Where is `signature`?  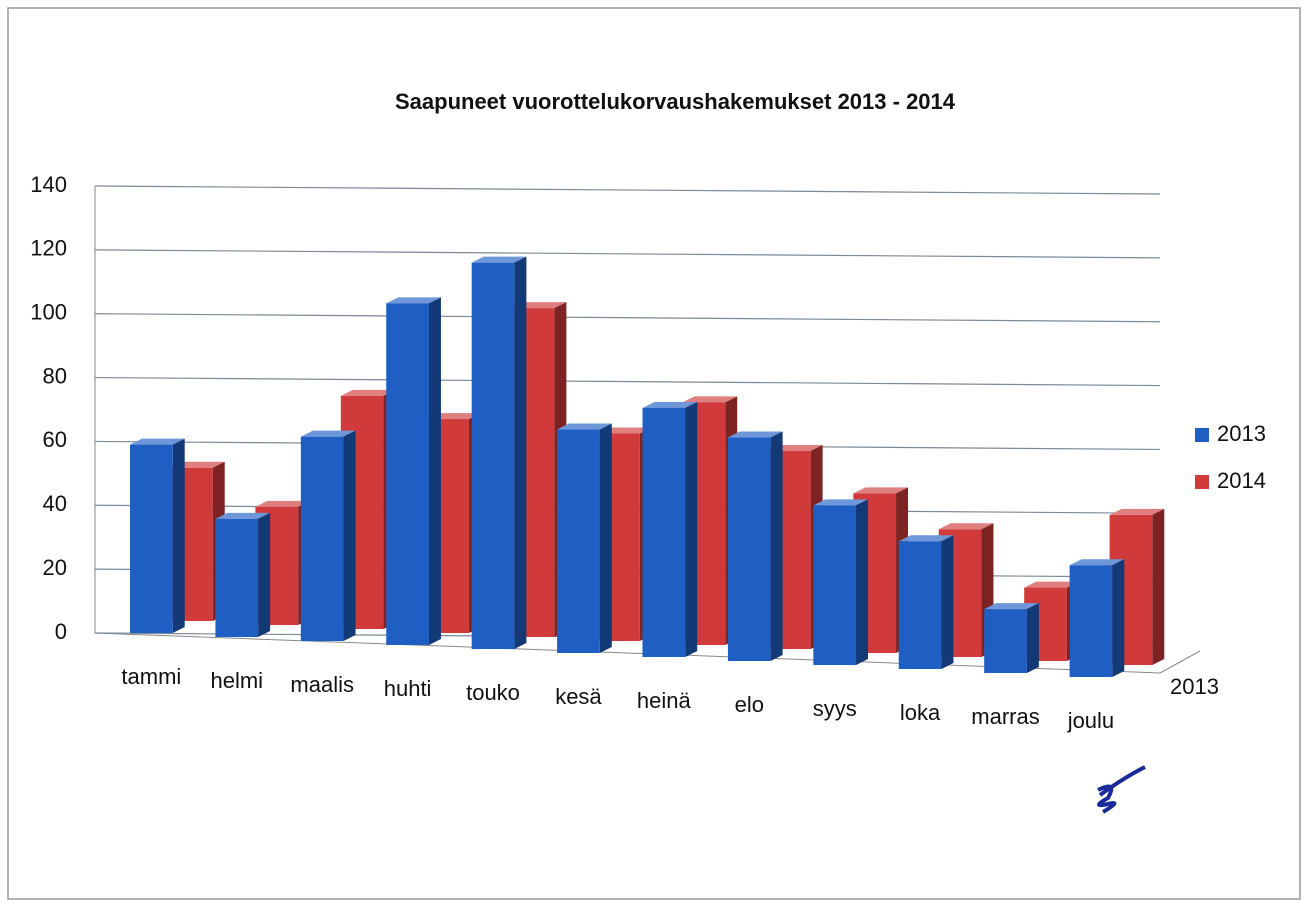 signature is located at coordinates (1121, 789).